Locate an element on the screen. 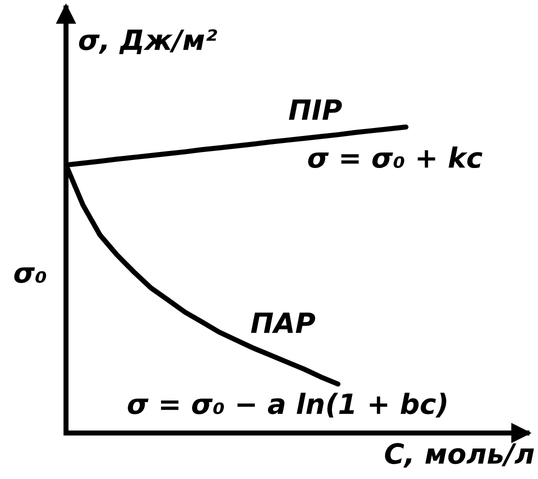 Image resolution: width=538 pixels, height=479 pixels. x-axis-title: C, моль/л is located at coordinates (459, 455).